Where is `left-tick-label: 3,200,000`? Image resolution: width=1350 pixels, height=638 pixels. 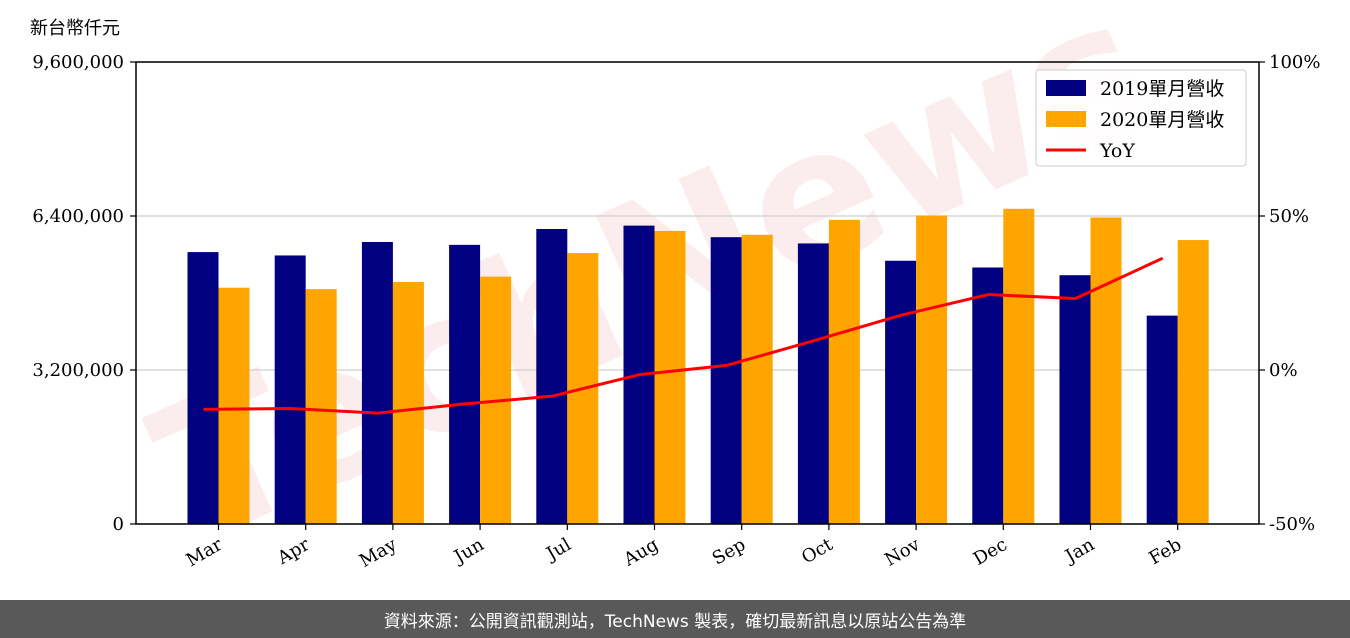 left-tick-label: 3,200,000 is located at coordinates (78, 370).